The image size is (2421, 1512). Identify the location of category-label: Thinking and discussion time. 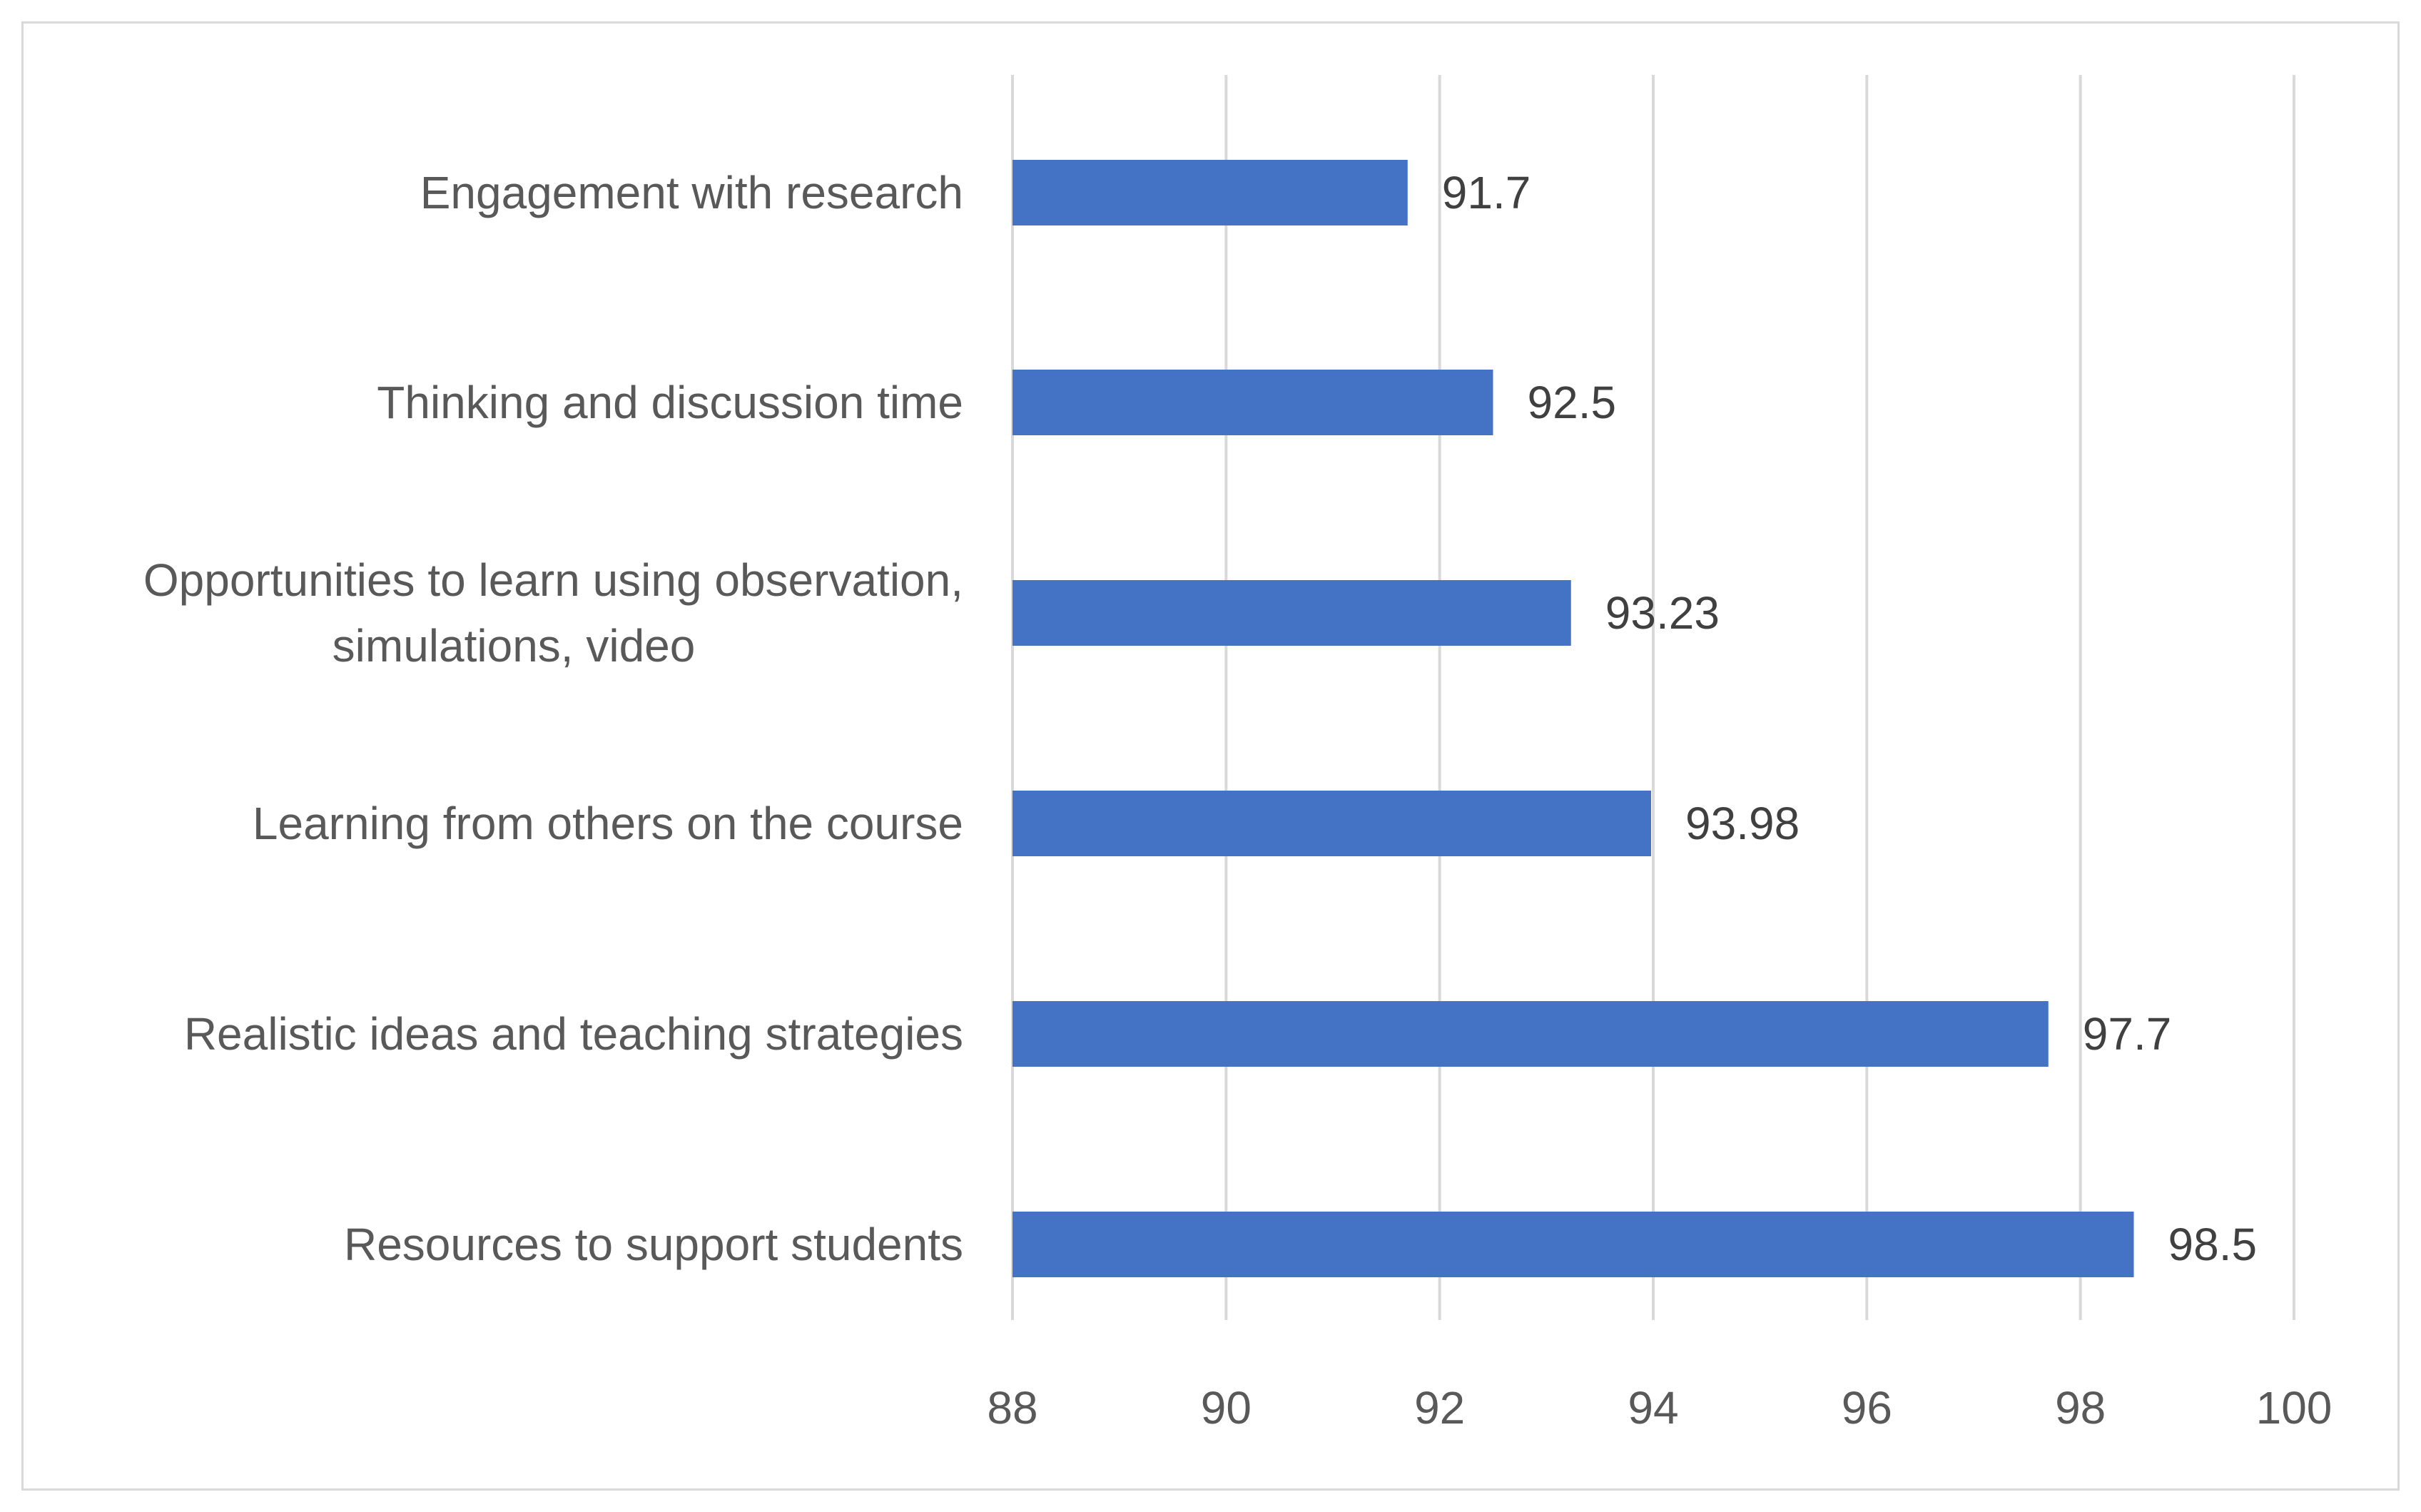
(670, 402).